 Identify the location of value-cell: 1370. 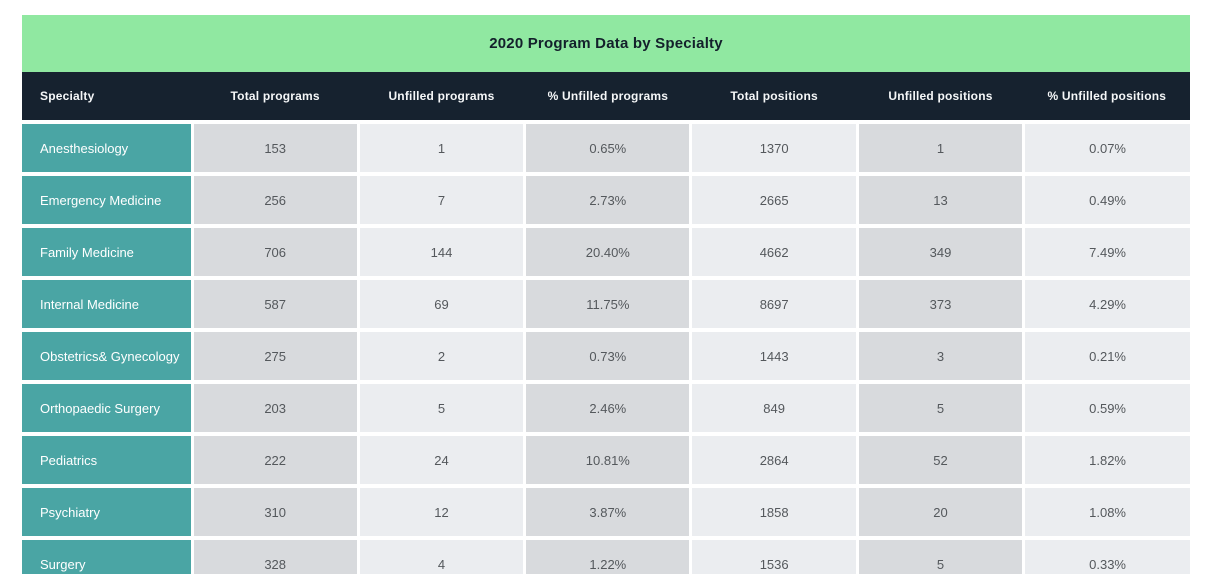
(774, 147).